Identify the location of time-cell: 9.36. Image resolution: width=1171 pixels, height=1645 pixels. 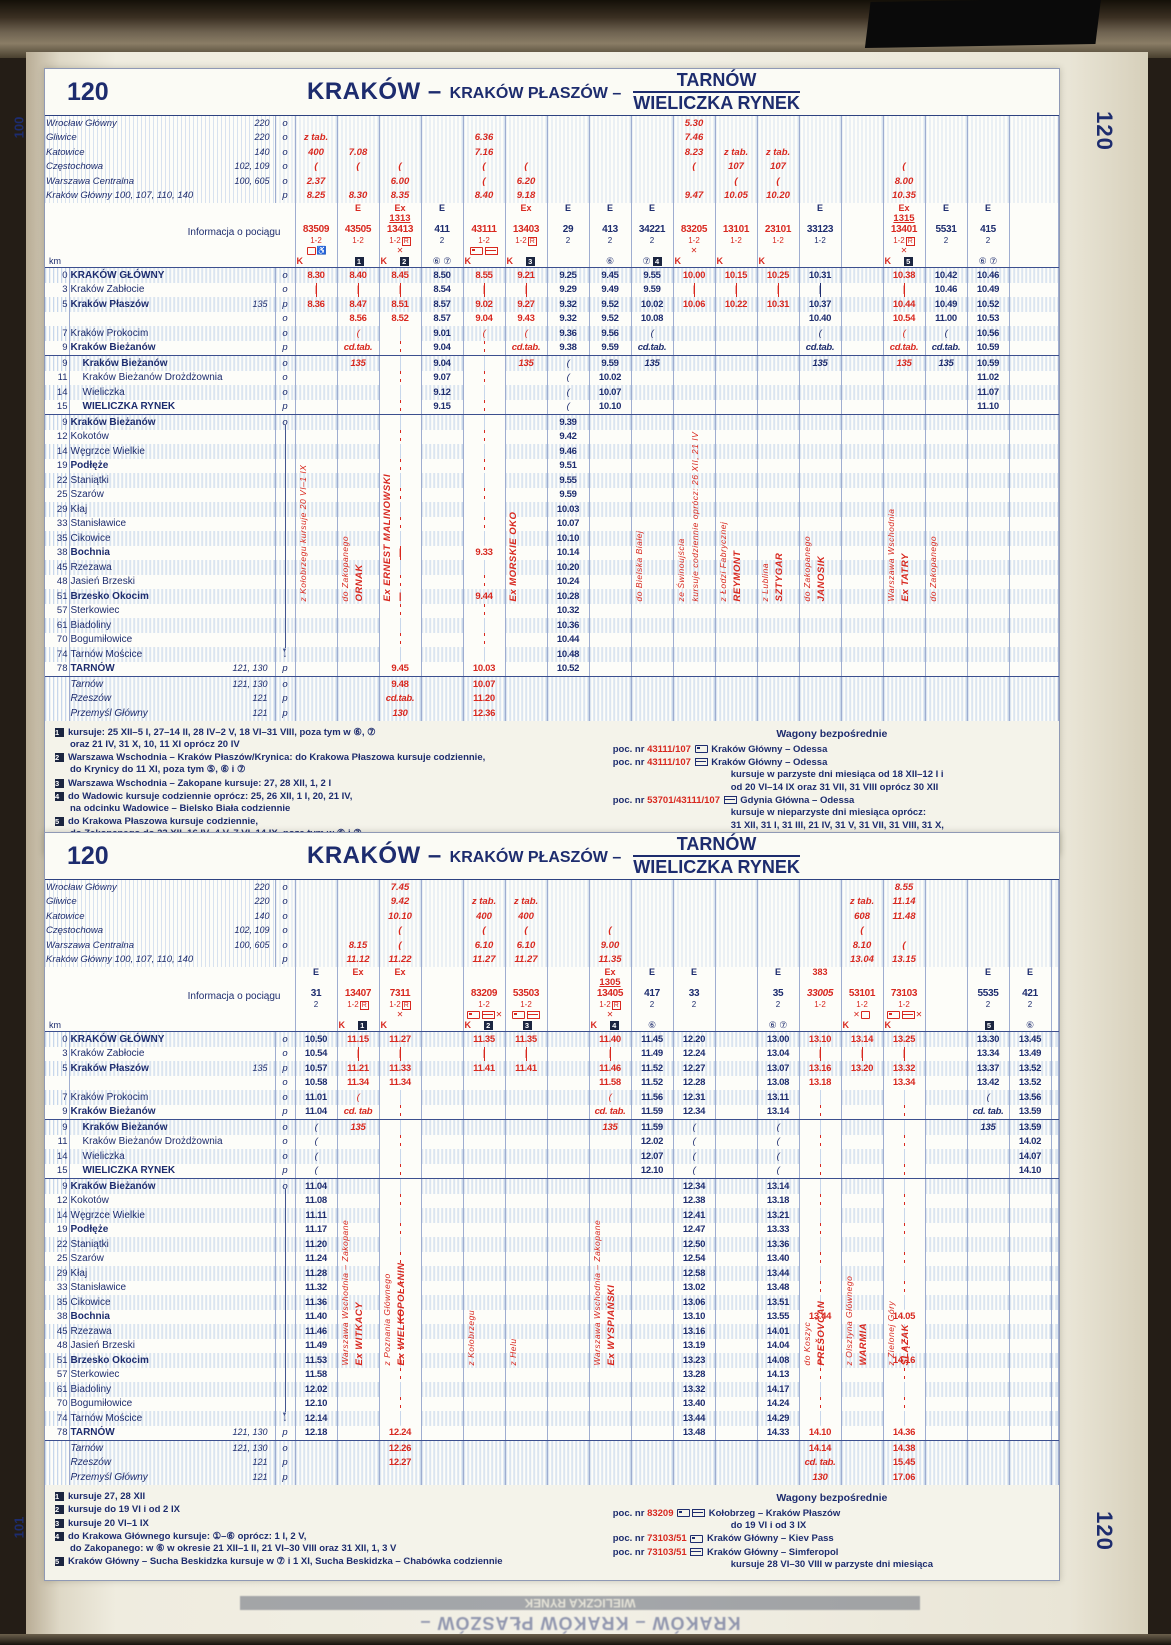
(568, 333).